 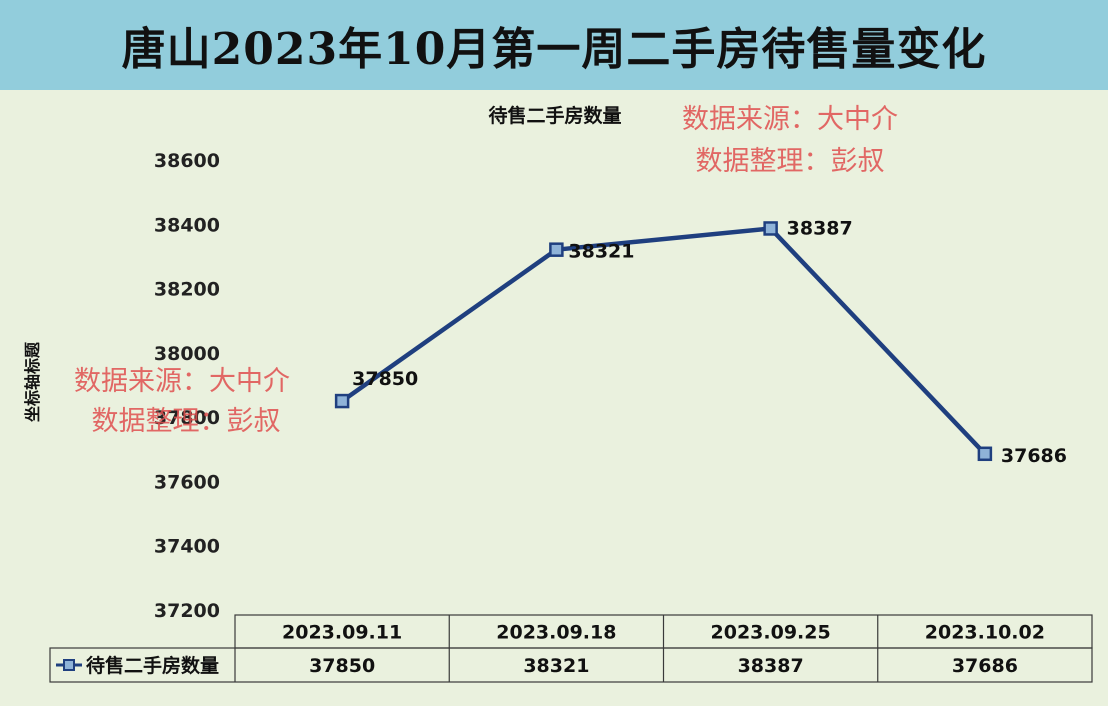 I want to click on y-tick-label: 38200, so click(x=187, y=290).